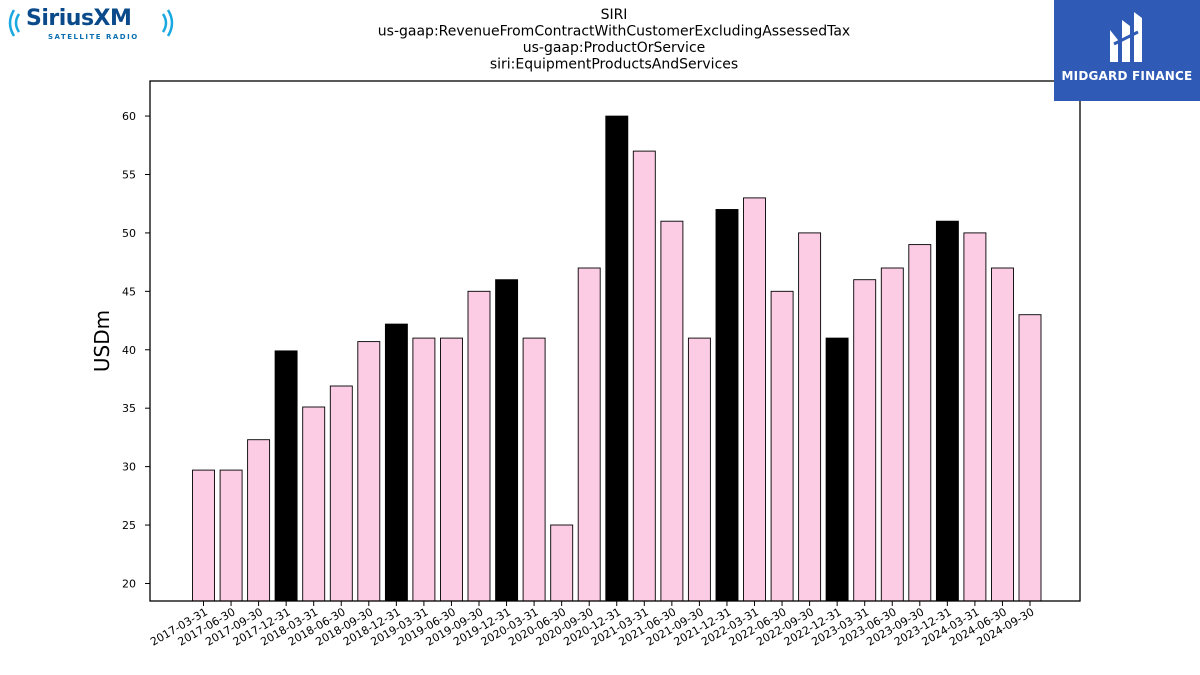 This screenshot has height=675, width=1200. I want to click on siriusxm-logo: SiriusXM SATELLITE RADIO, so click(93, 24).